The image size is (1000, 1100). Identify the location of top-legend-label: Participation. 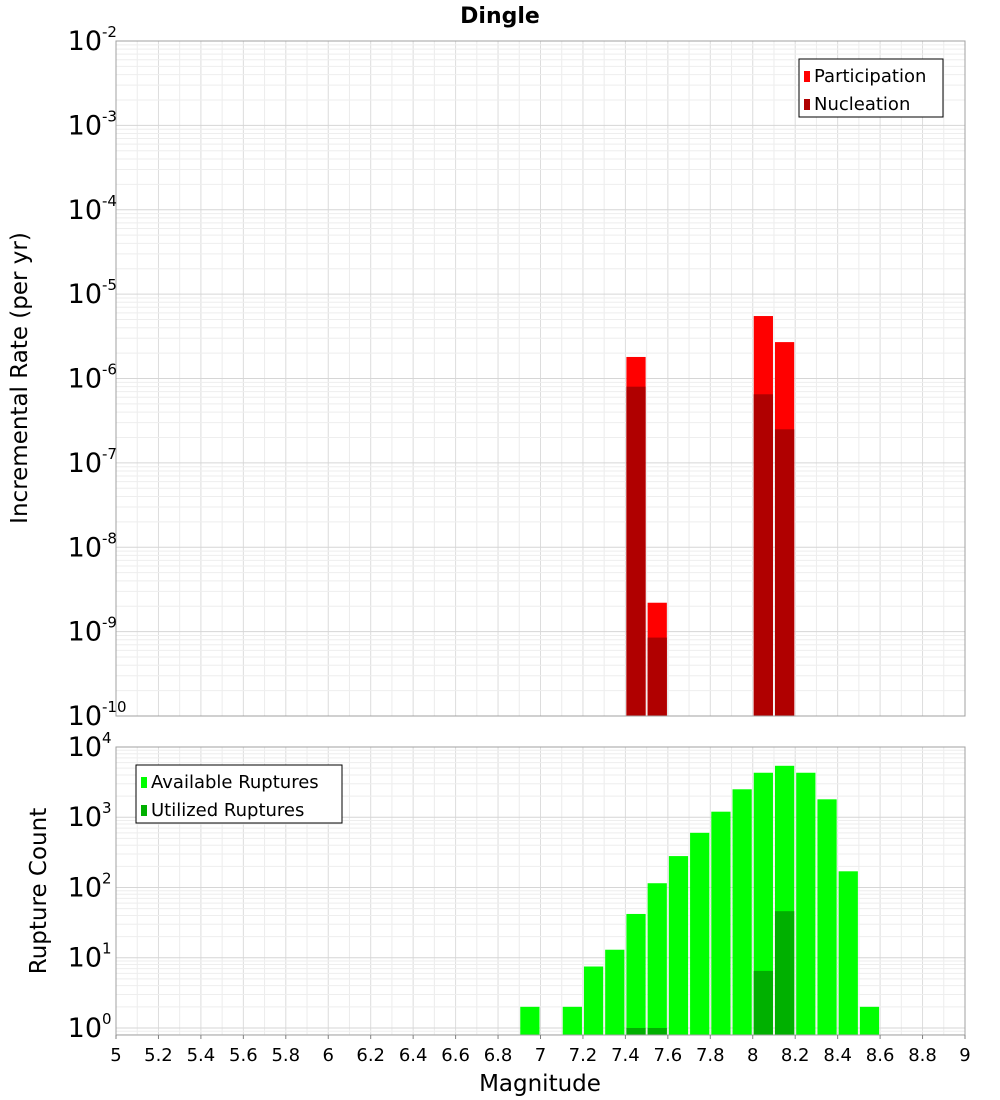
(870, 76).